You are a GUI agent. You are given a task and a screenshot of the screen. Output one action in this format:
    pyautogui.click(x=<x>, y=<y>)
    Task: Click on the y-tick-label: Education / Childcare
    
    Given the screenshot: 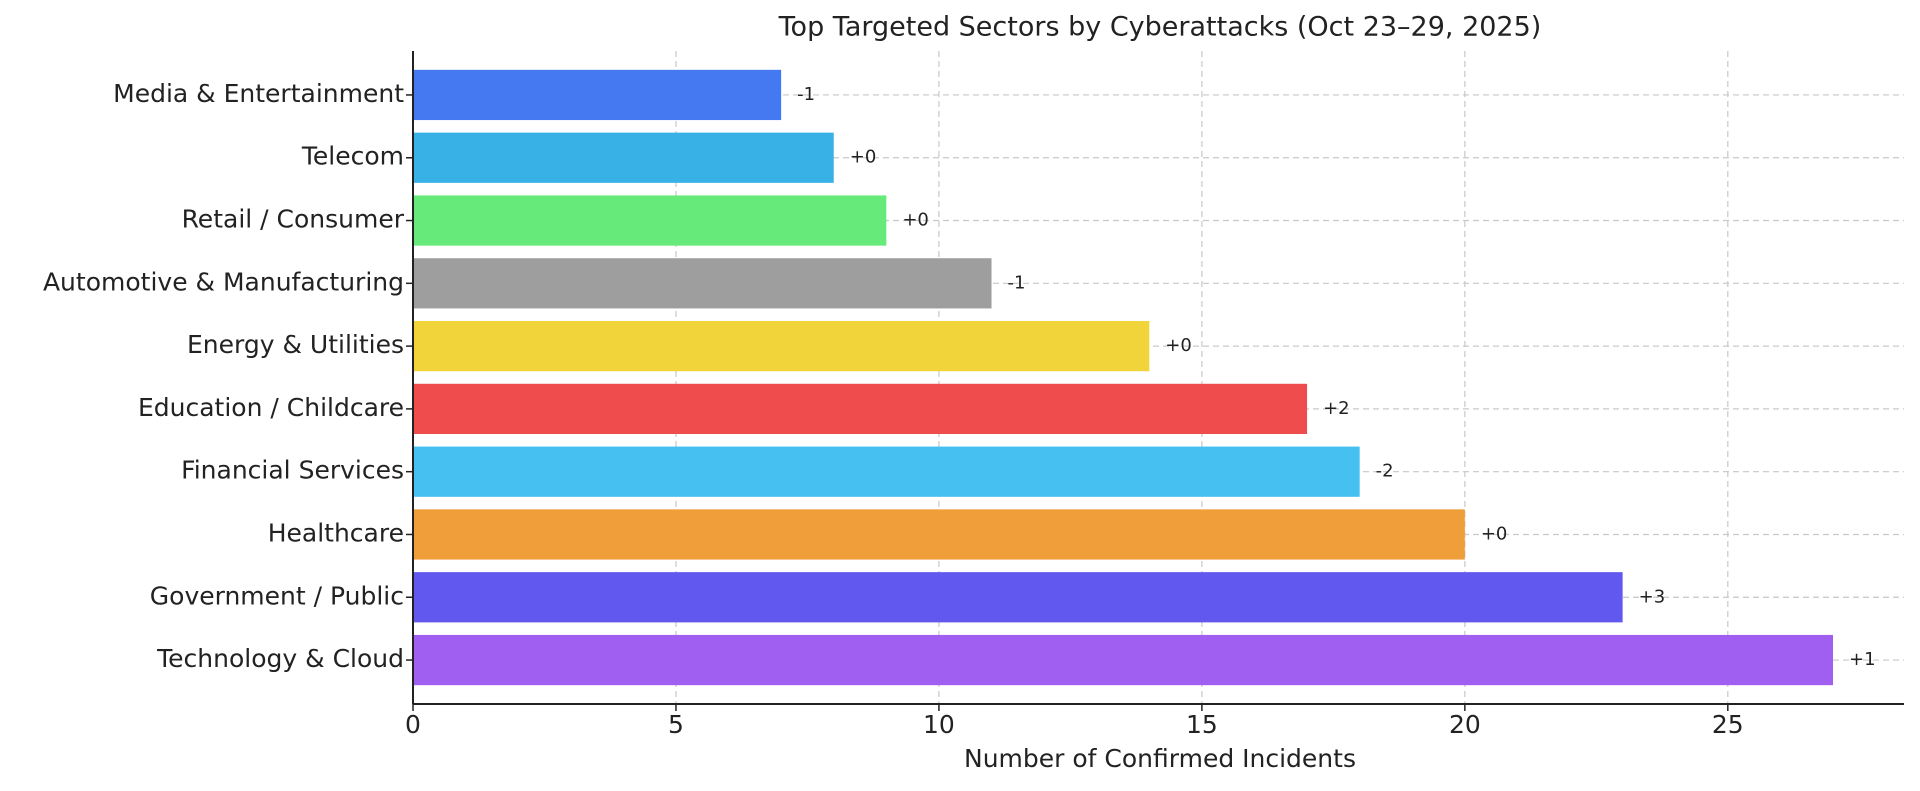 What is the action you would take?
    pyautogui.click(x=271, y=407)
    